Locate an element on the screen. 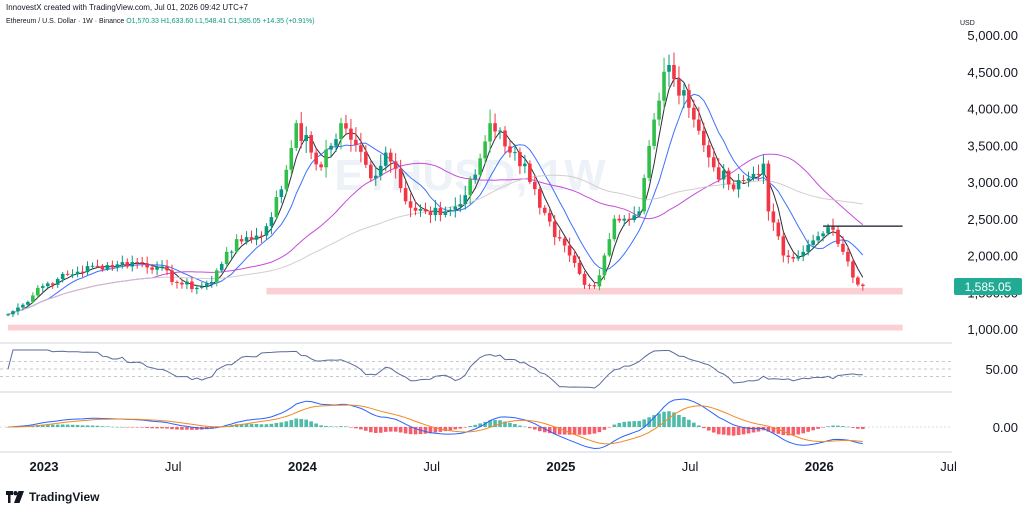 This screenshot has width=1029, height=513. tradingview-logo-icon is located at coordinates (15, 497).